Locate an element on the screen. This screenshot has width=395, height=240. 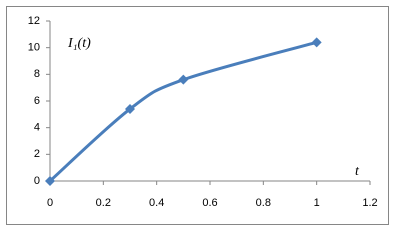
y-tick-label: 12 is located at coordinates (34, 21).